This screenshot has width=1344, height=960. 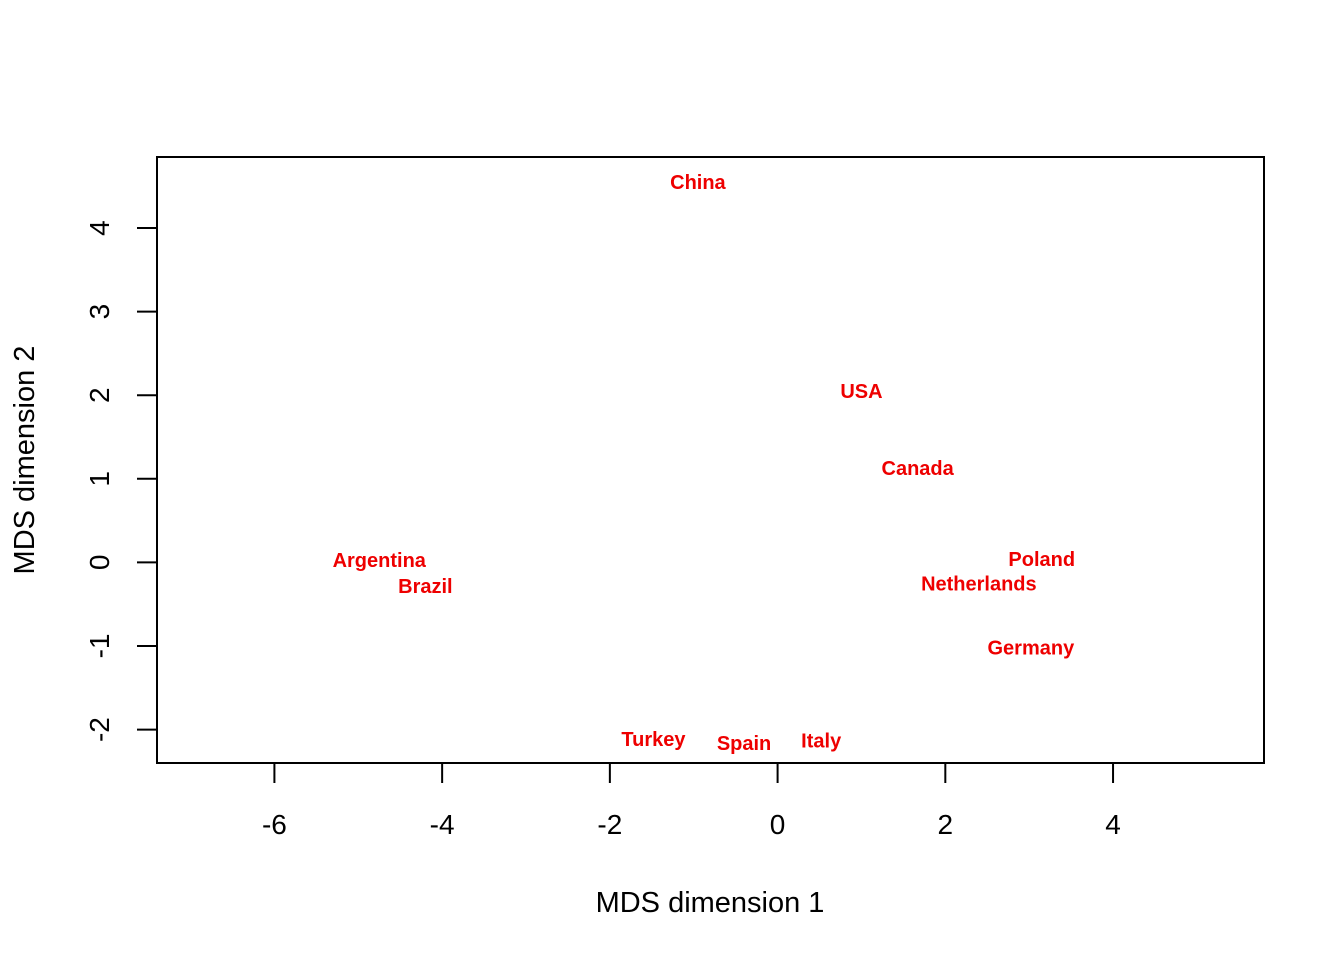 I want to click on x-tick-label: -6, so click(x=274, y=824).